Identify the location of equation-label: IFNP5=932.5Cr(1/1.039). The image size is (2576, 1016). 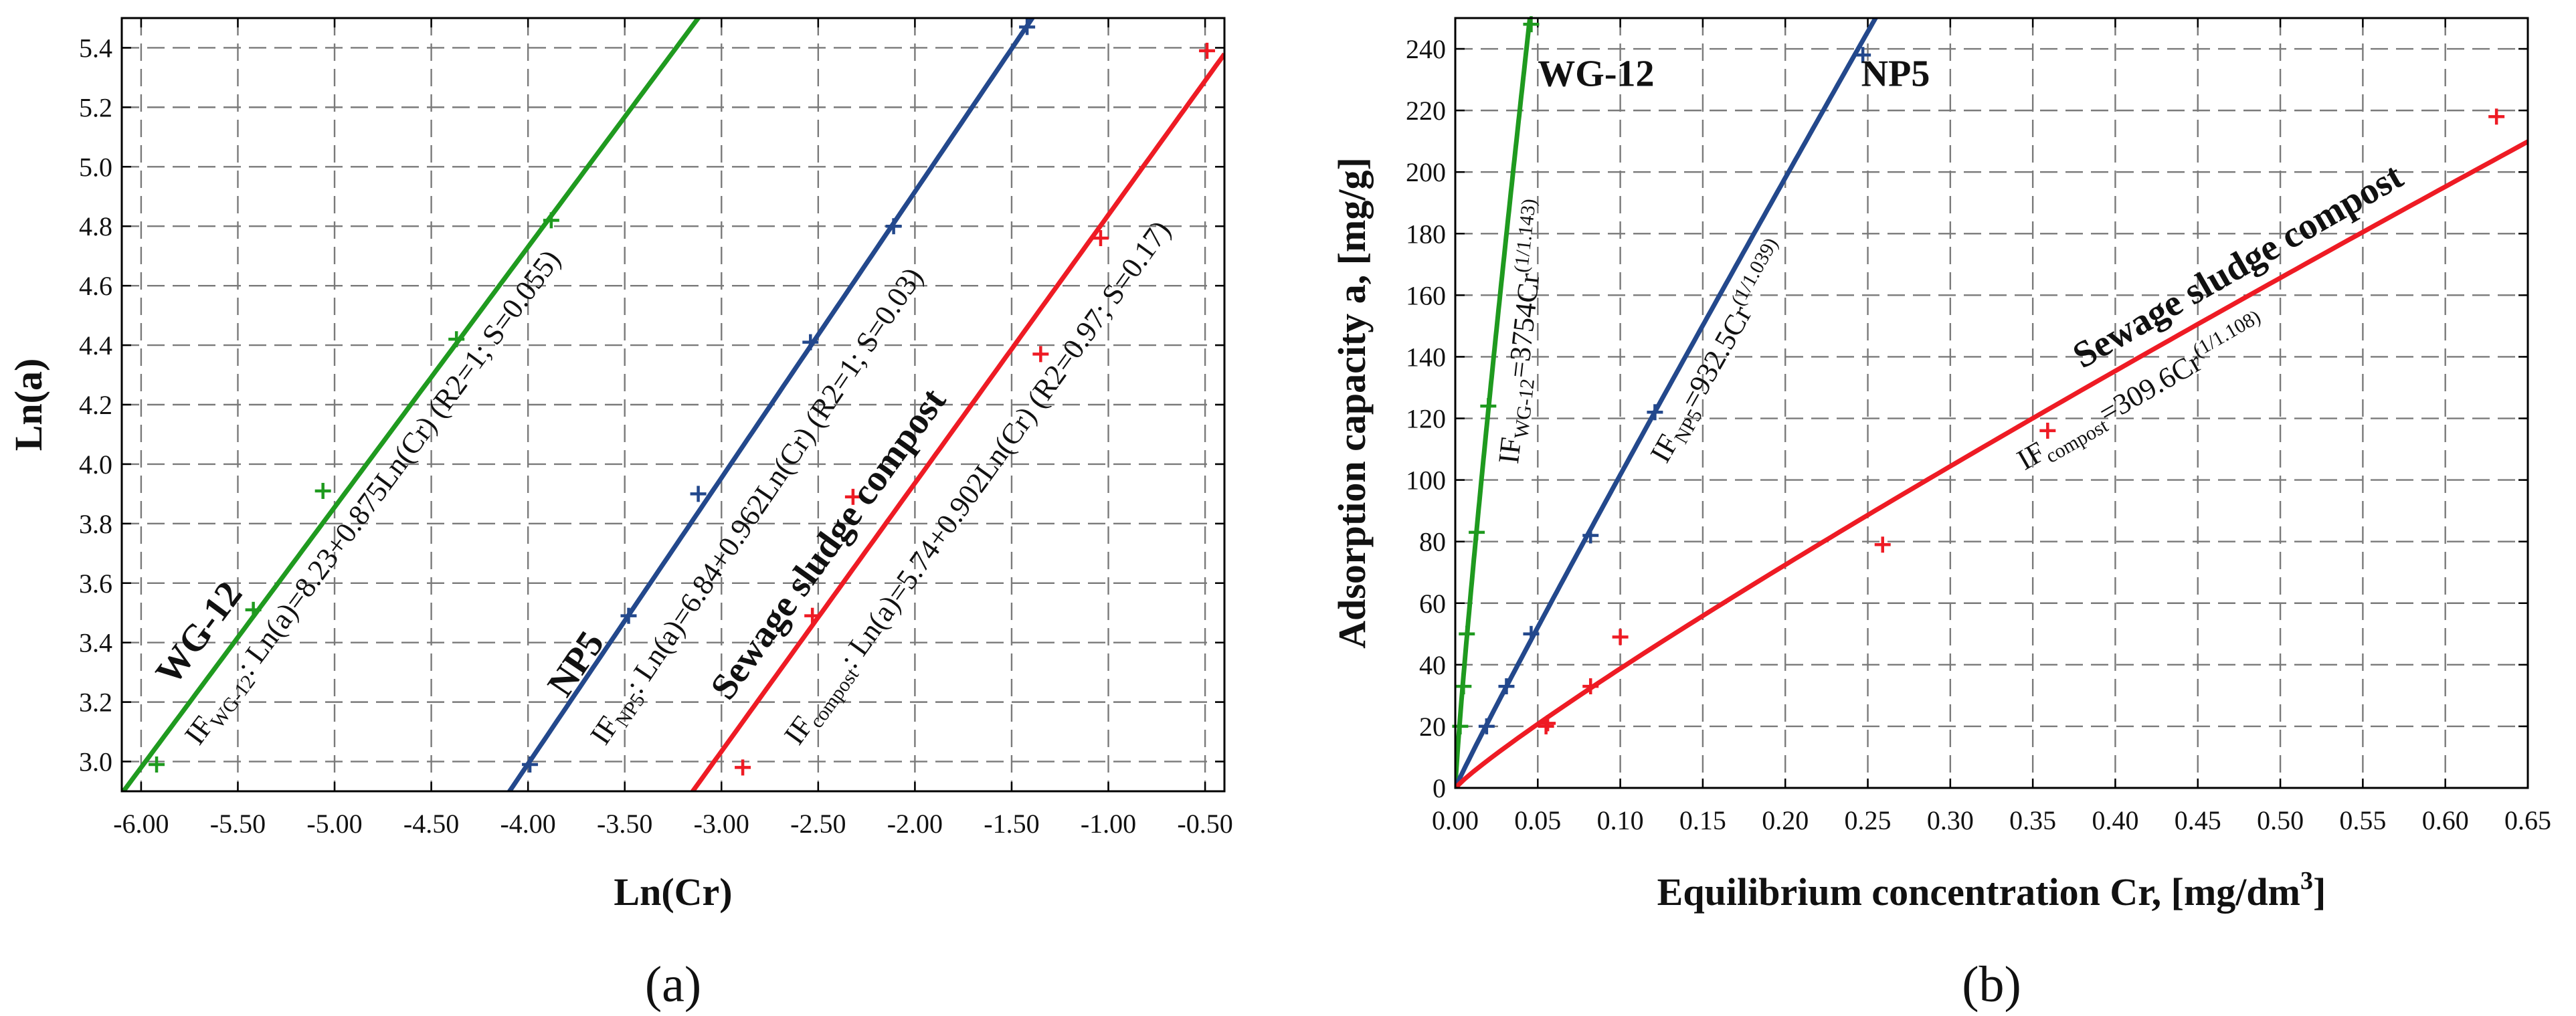
(1720, 352).